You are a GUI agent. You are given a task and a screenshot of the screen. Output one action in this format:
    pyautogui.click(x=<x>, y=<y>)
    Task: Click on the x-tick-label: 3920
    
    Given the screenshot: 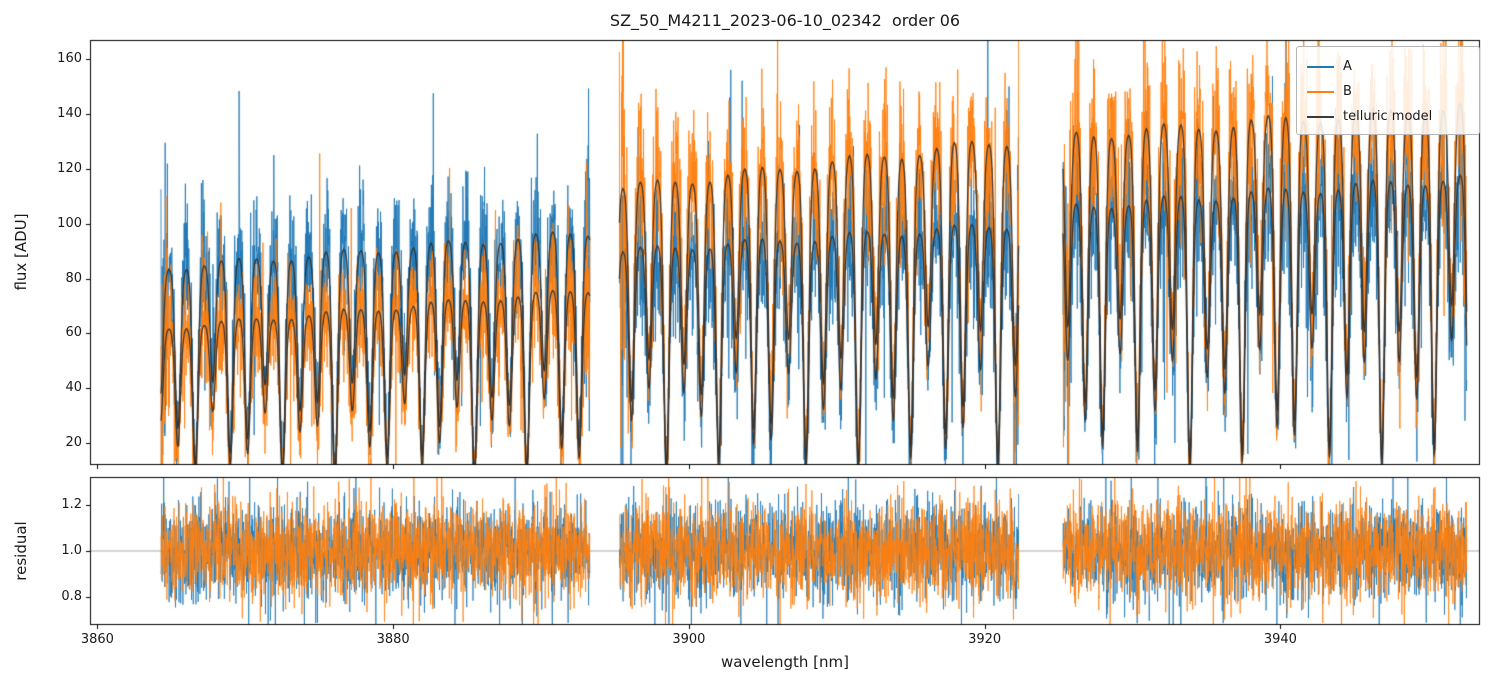 What is the action you would take?
    pyautogui.click(x=985, y=639)
    